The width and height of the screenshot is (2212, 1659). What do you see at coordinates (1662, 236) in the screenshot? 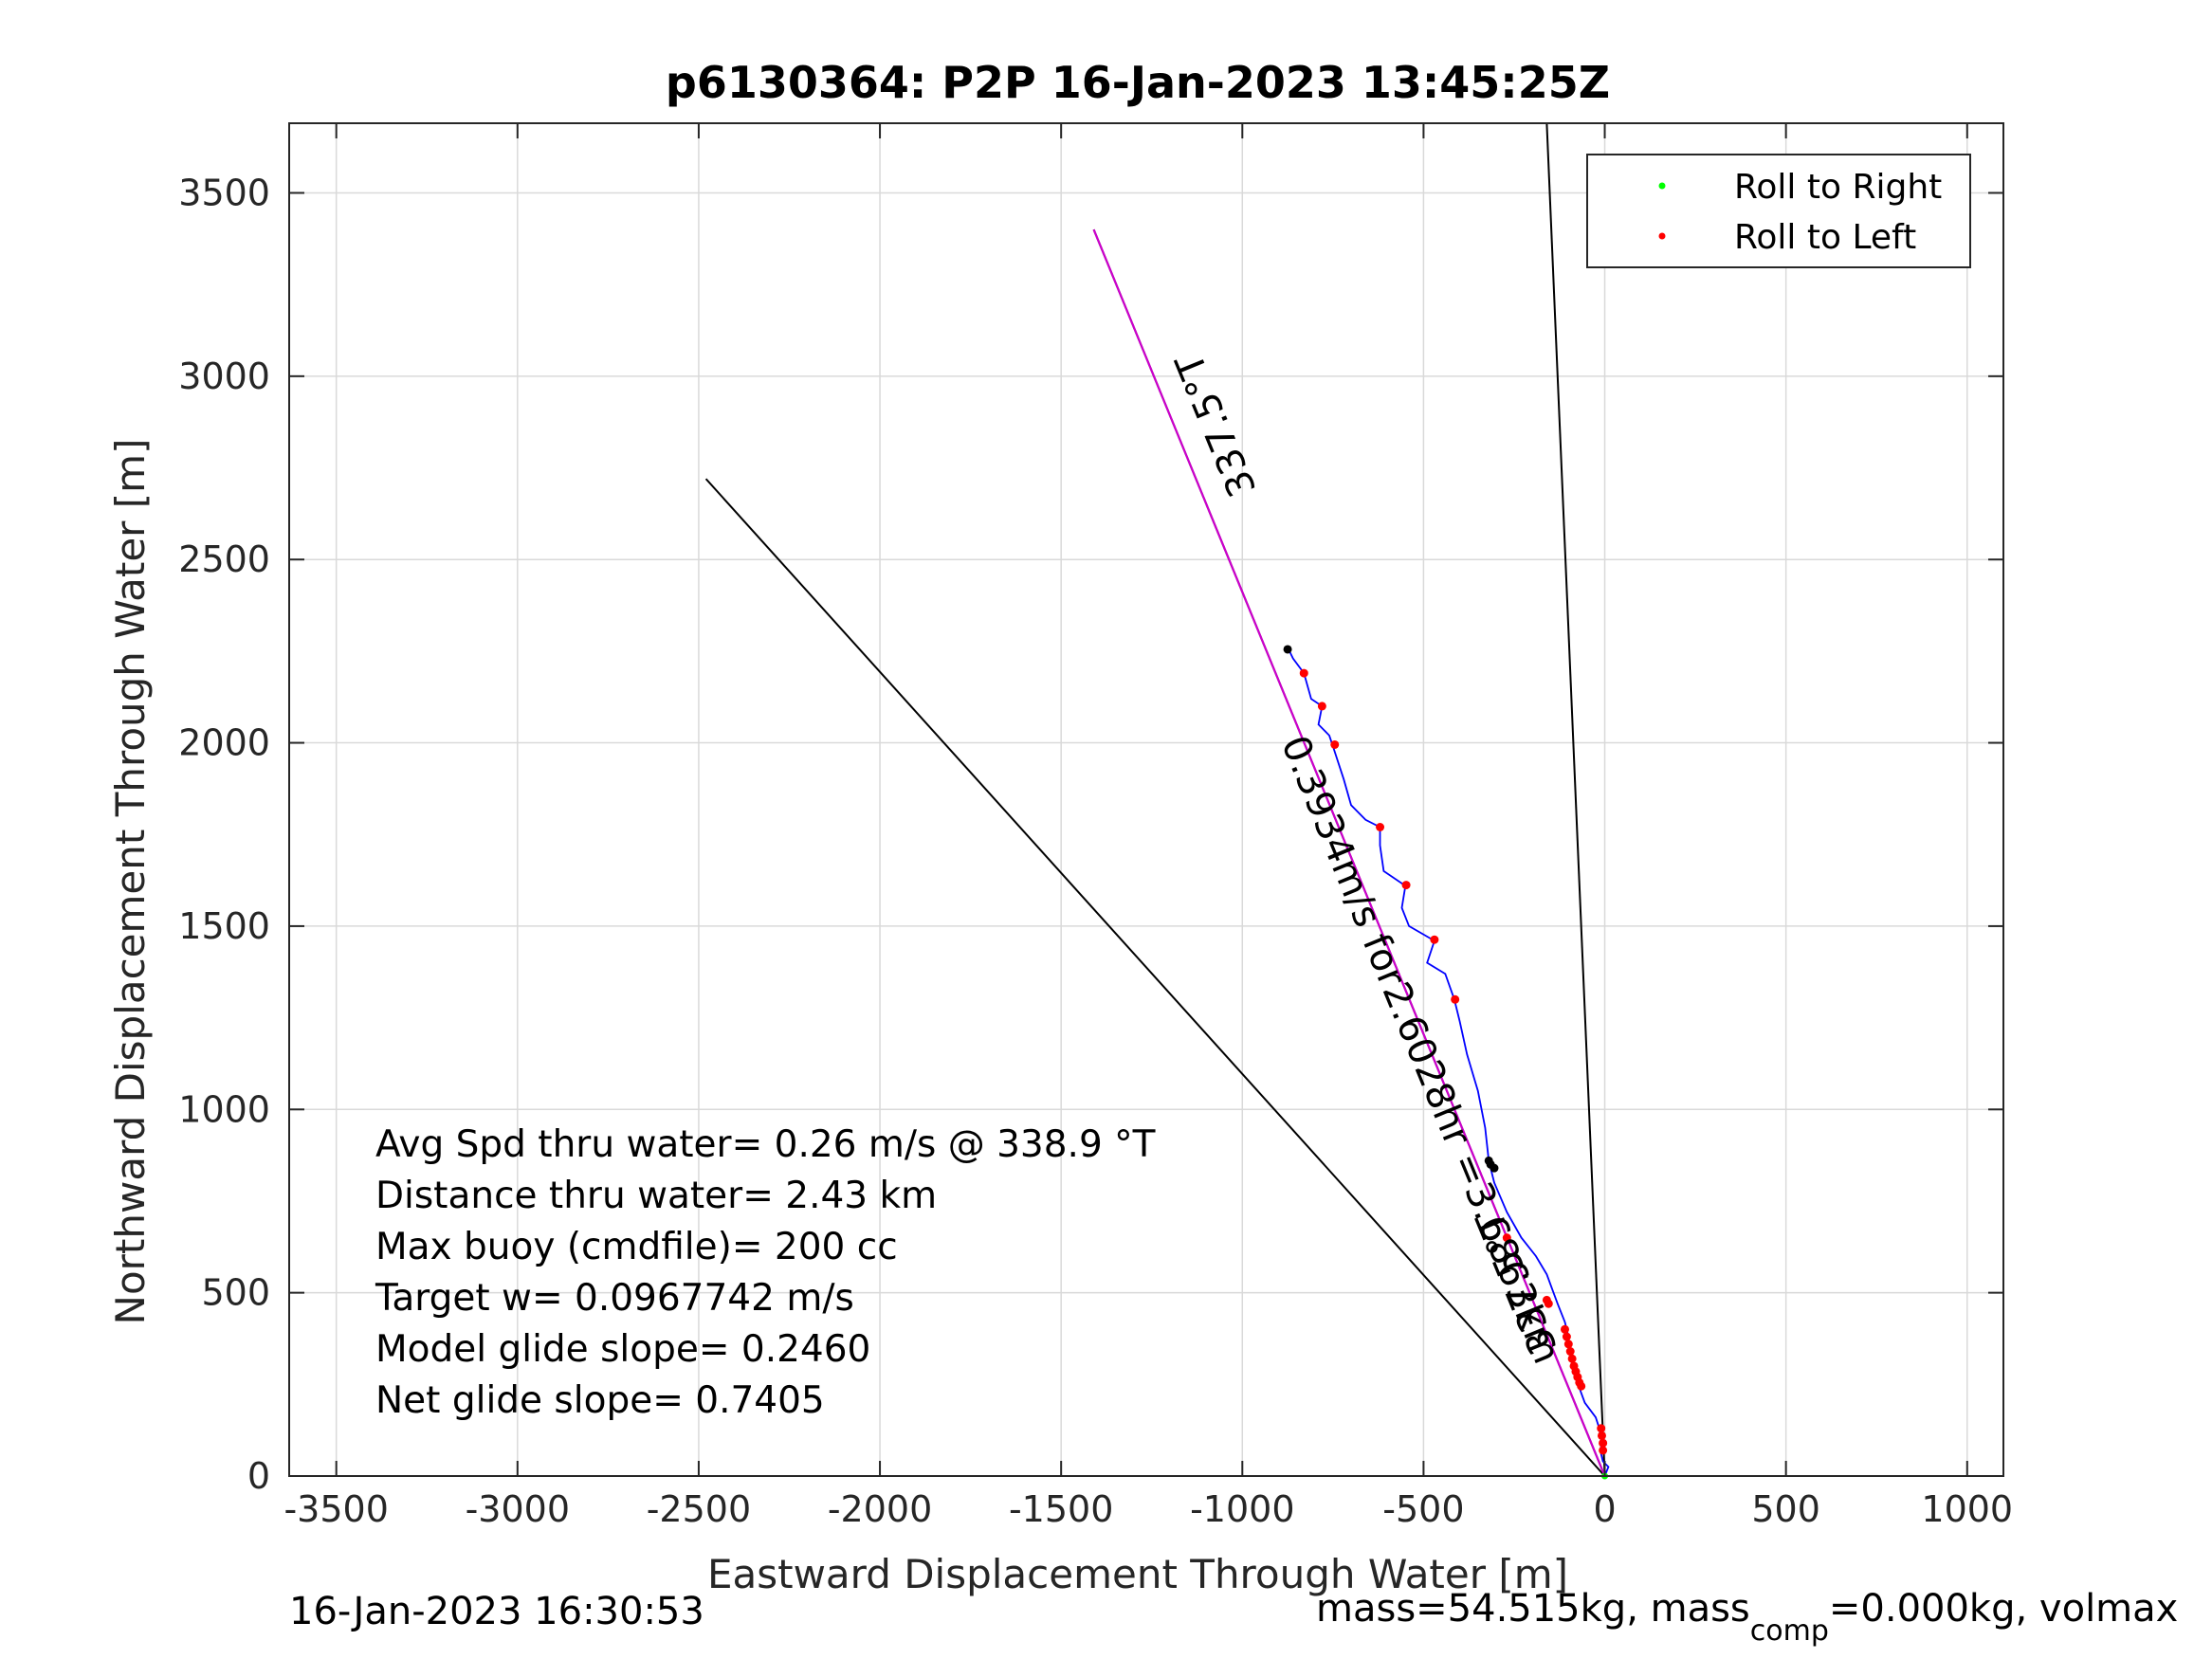
I see `legend-marker-roll-left` at bounding box center [1662, 236].